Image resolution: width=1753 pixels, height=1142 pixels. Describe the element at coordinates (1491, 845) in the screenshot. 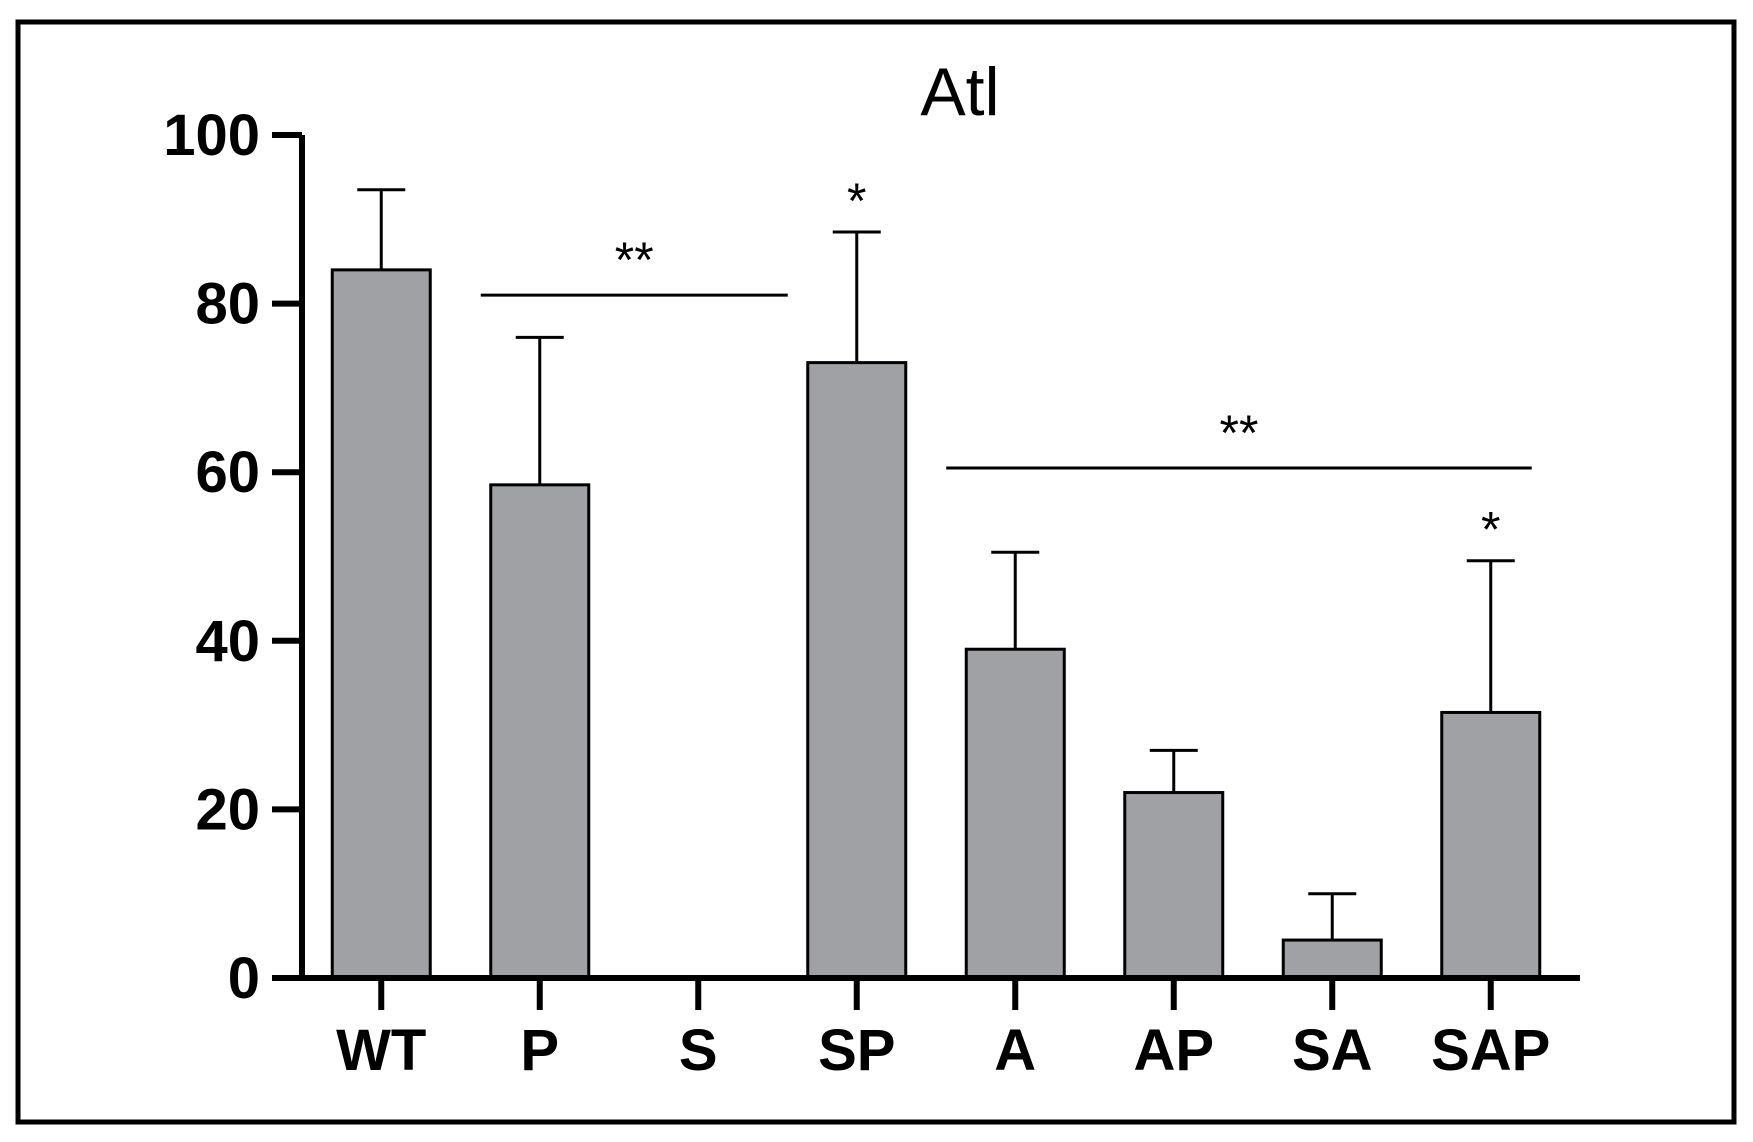

I see `bar-sap` at that location.